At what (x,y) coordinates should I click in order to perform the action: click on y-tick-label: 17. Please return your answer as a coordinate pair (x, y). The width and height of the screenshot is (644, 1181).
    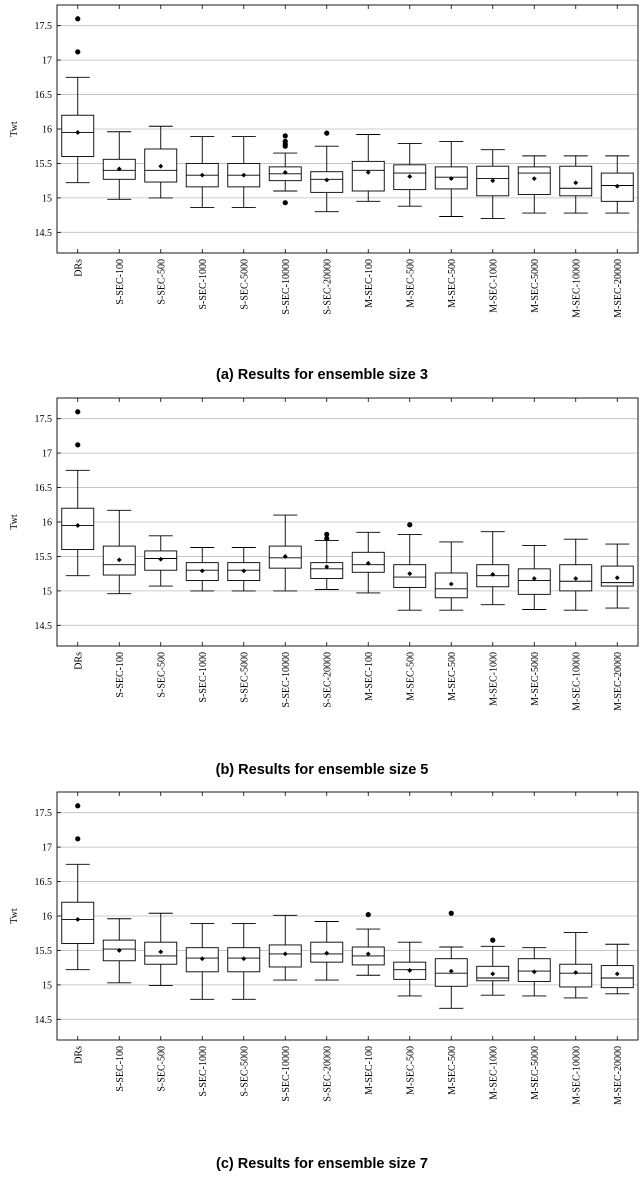
    Looking at the image, I should click on (47, 848).